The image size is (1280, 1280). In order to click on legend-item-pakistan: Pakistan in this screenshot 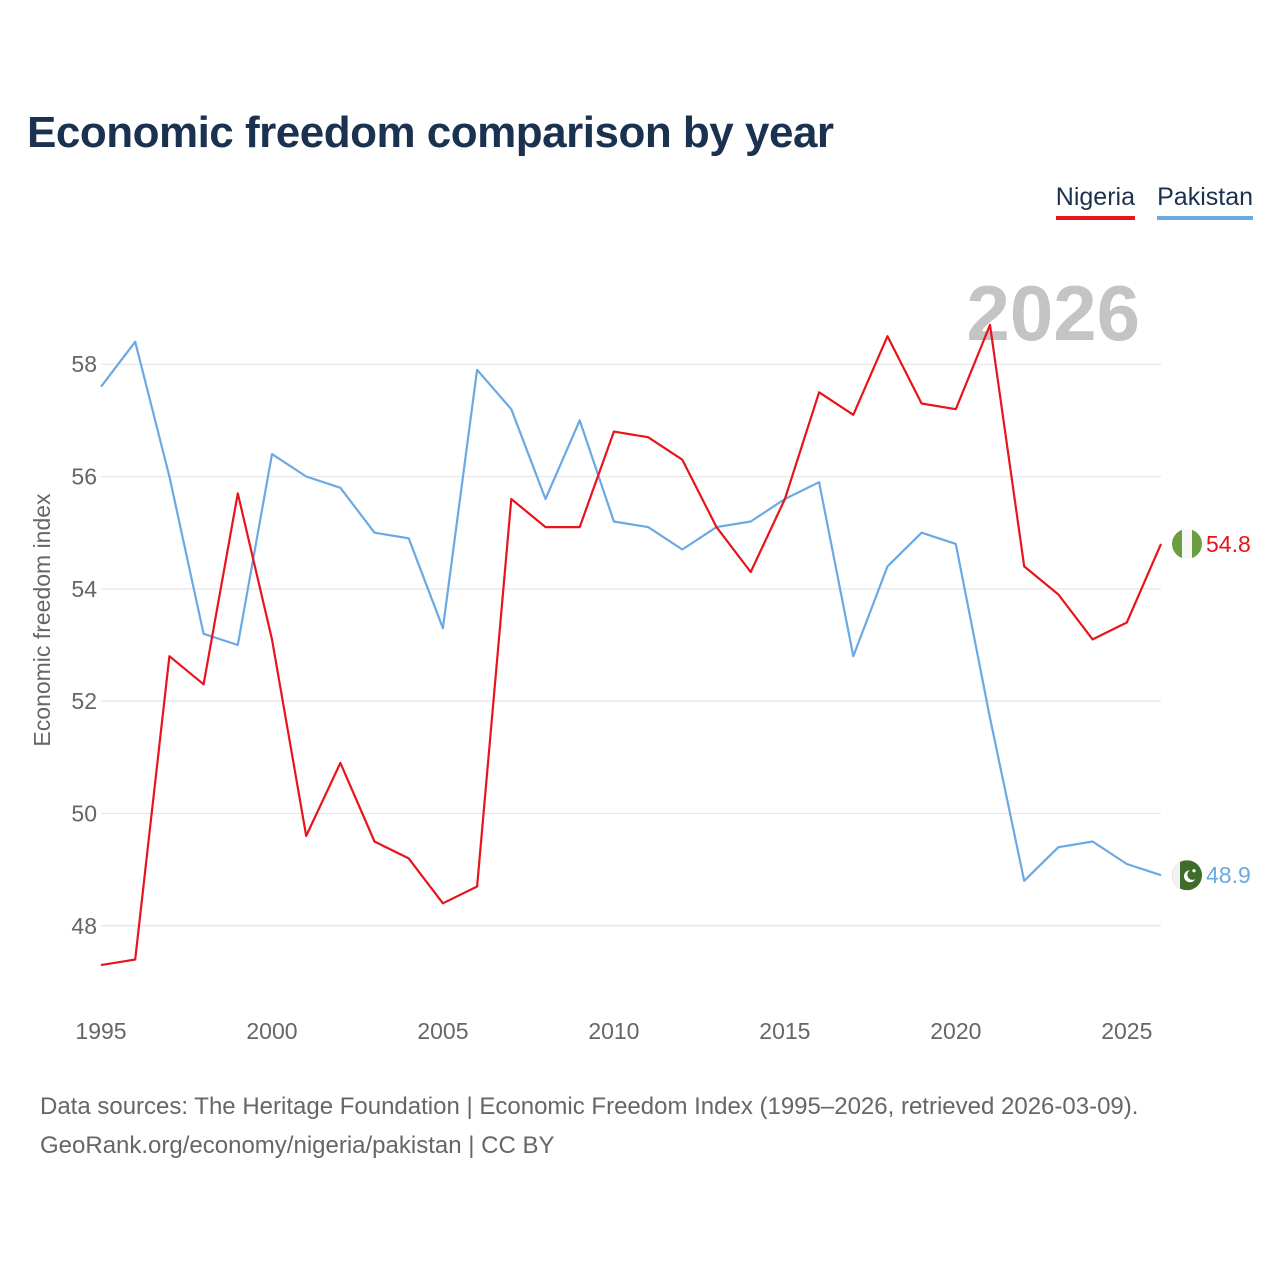, I will do `click(1205, 201)`.